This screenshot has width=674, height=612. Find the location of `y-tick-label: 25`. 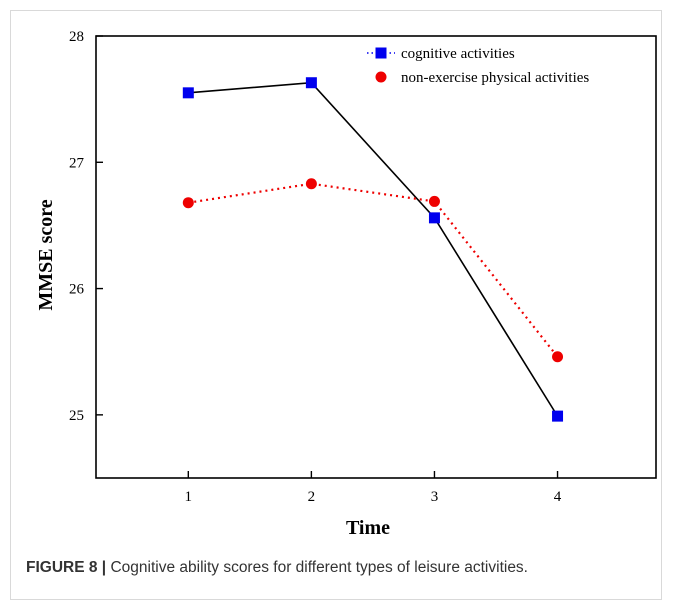

y-tick-label: 25 is located at coordinates (76, 416).